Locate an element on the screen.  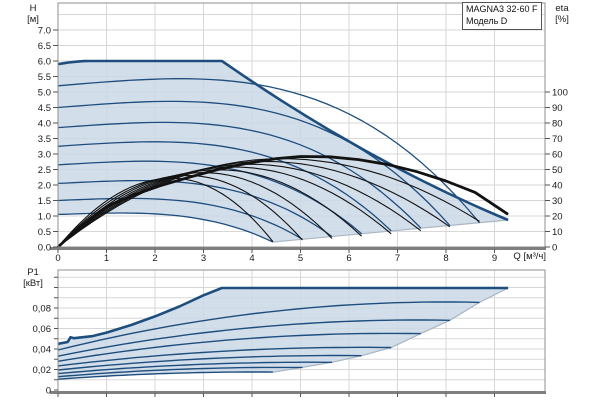
head-axis-unit: [м] is located at coordinates (33, 19).